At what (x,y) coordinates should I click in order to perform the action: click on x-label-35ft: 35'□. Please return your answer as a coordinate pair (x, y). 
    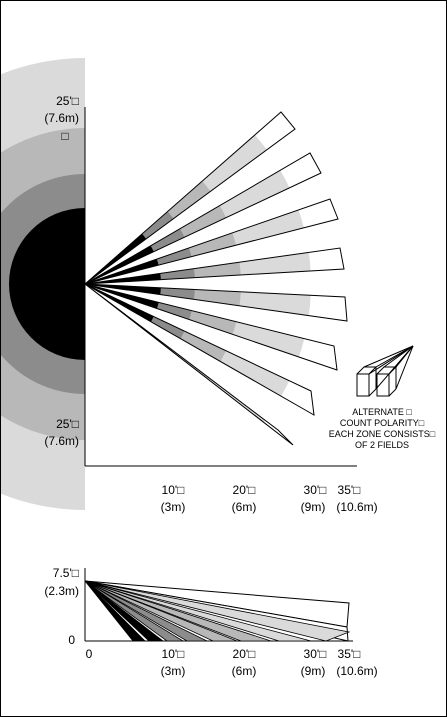
    Looking at the image, I should click on (349, 490).